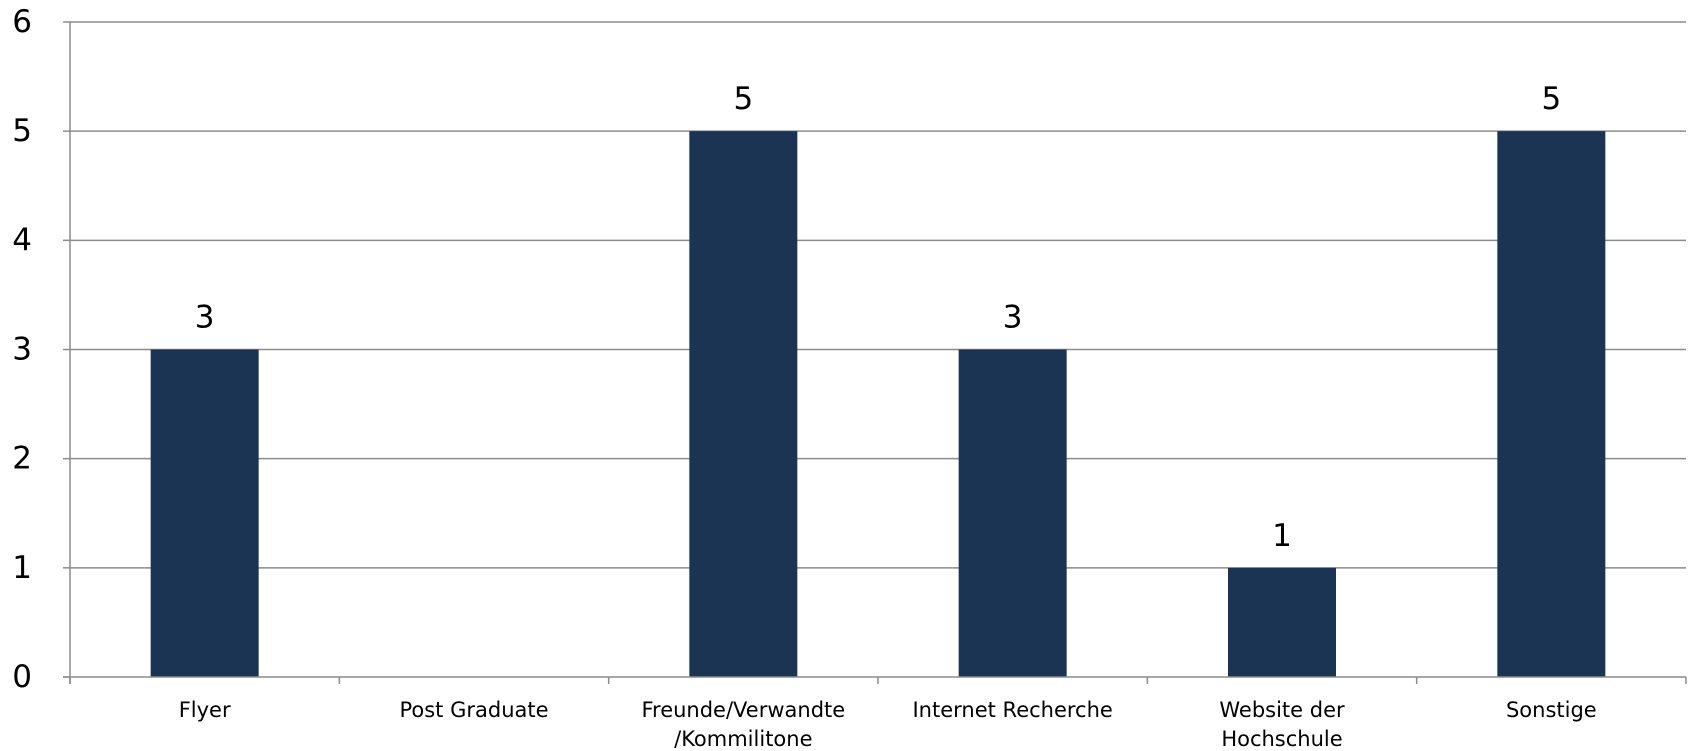 The width and height of the screenshot is (1692, 751). I want to click on y-tick-label-6: 6, so click(22, 22).